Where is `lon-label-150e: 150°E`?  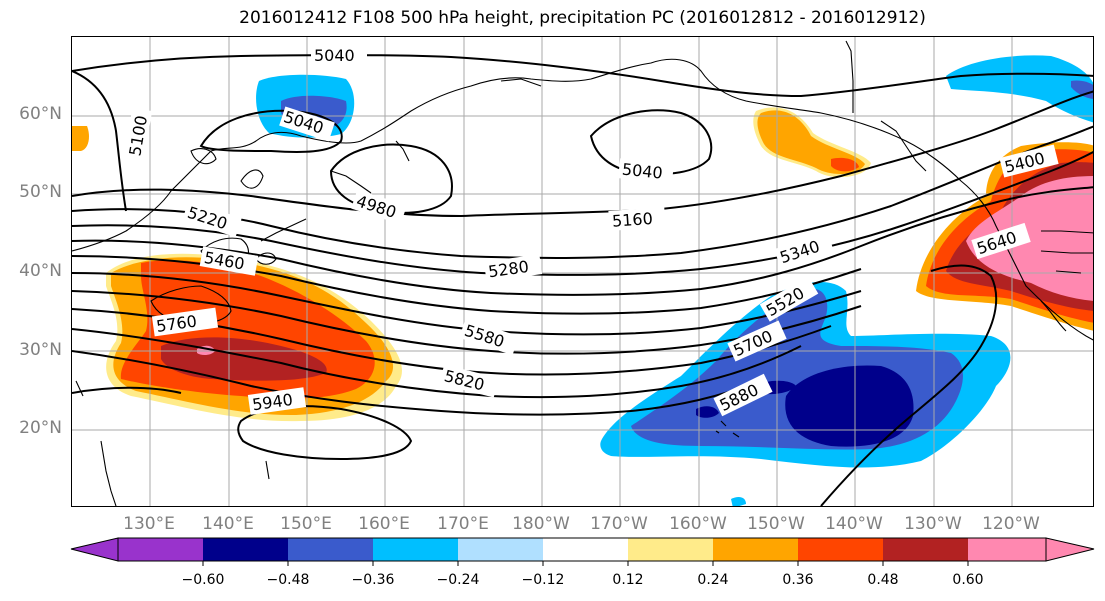 lon-label-150e: 150°E is located at coordinates (306, 524).